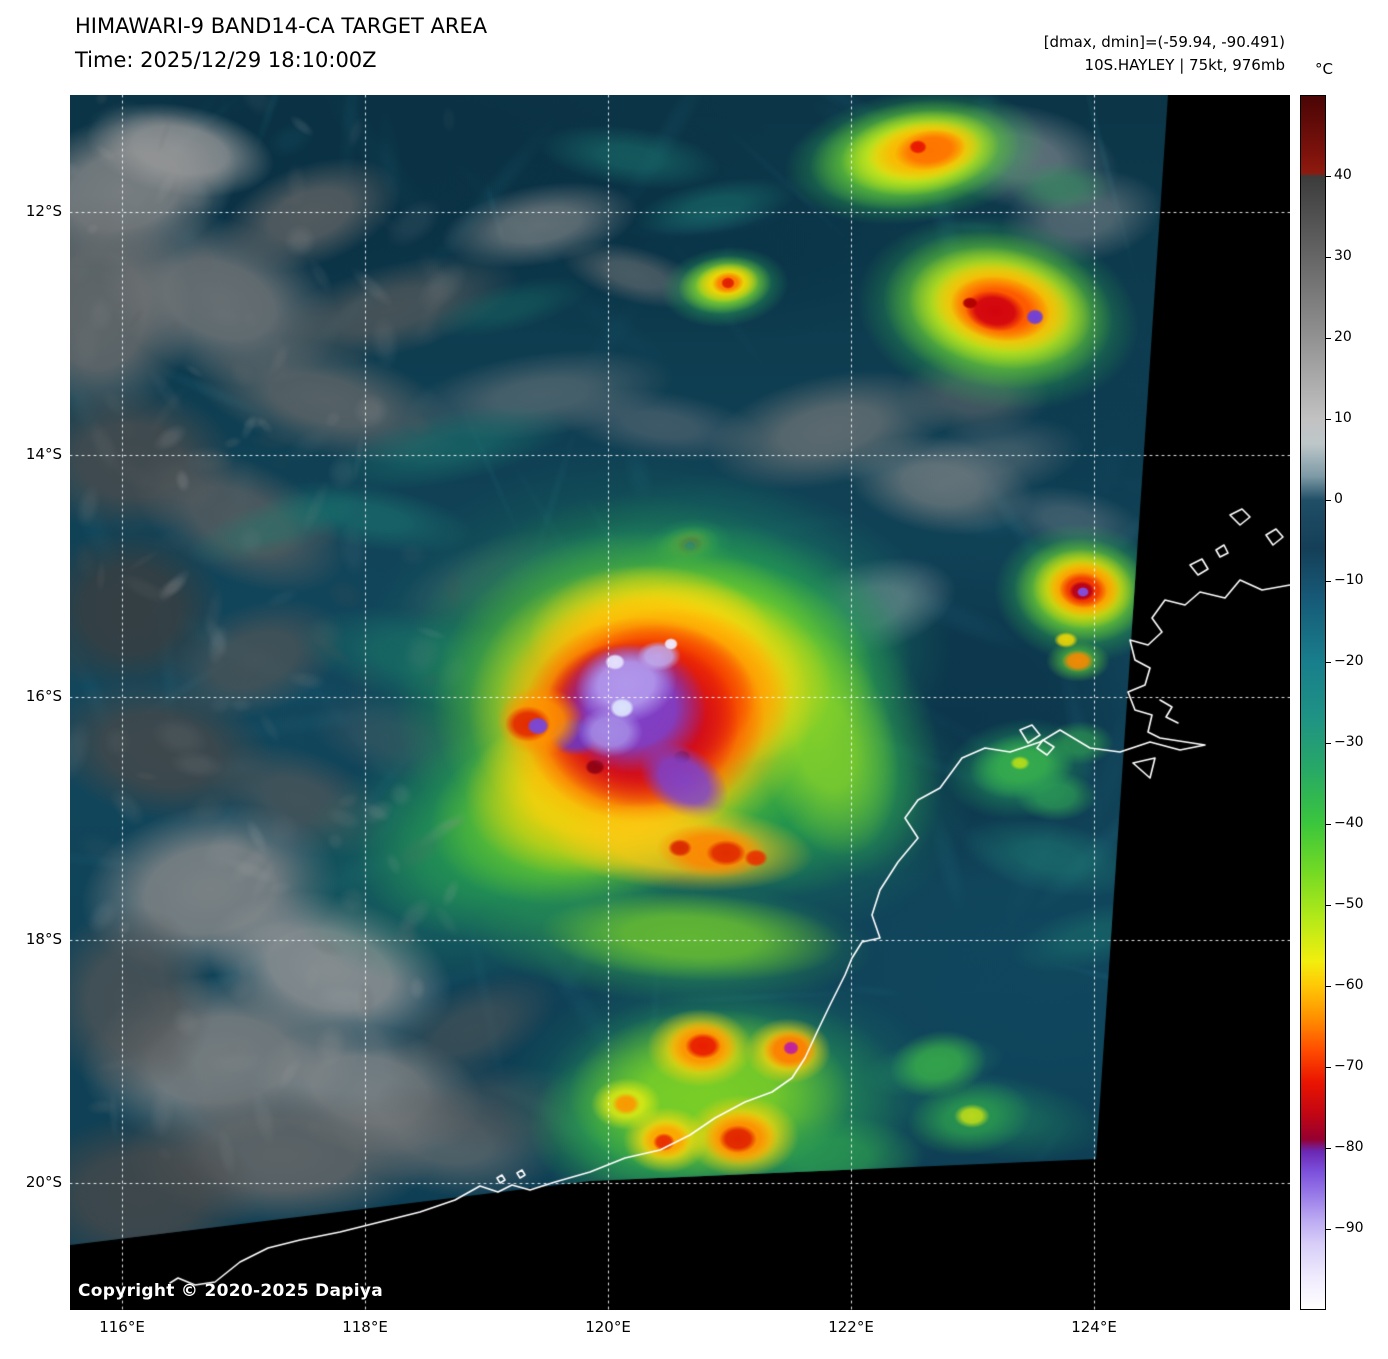  What do you see at coordinates (1313, 702) in the screenshot?
I see `colorbar` at bounding box center [1313, 702].